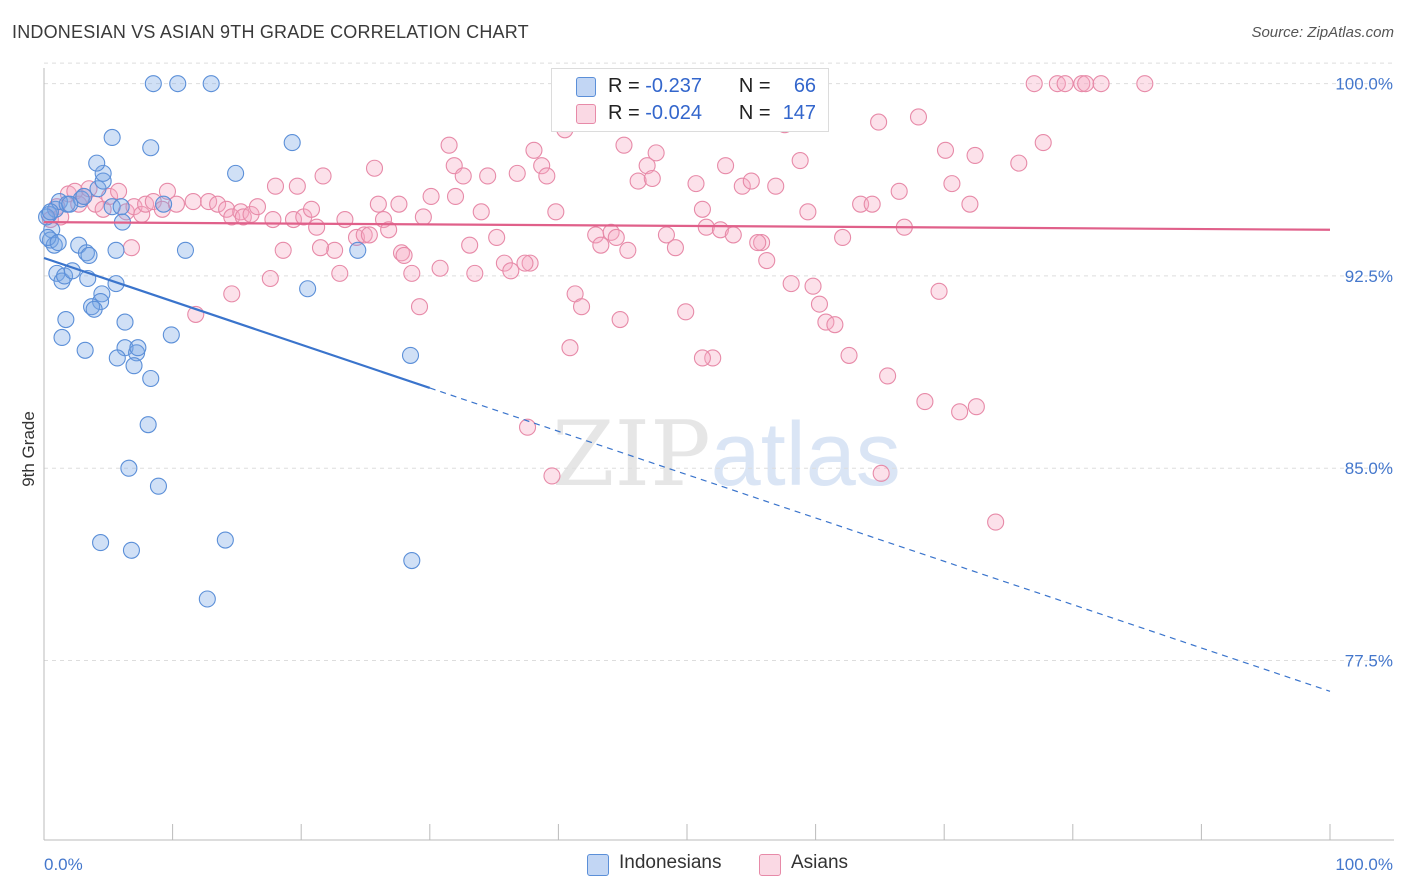  Describe the element at coordinates (673, 113) in the screenshot. I see `r-value: -0.024` at that location.